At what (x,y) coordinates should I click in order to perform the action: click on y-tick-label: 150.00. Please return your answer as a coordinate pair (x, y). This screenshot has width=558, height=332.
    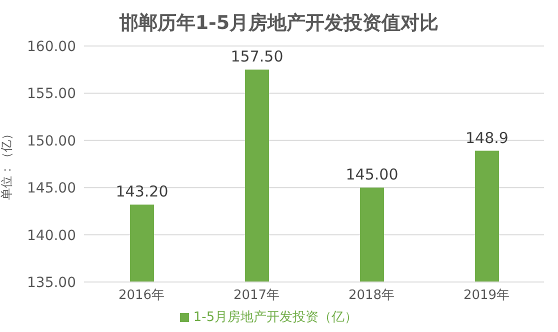
    Looking at the image, I should click on (51, 141).